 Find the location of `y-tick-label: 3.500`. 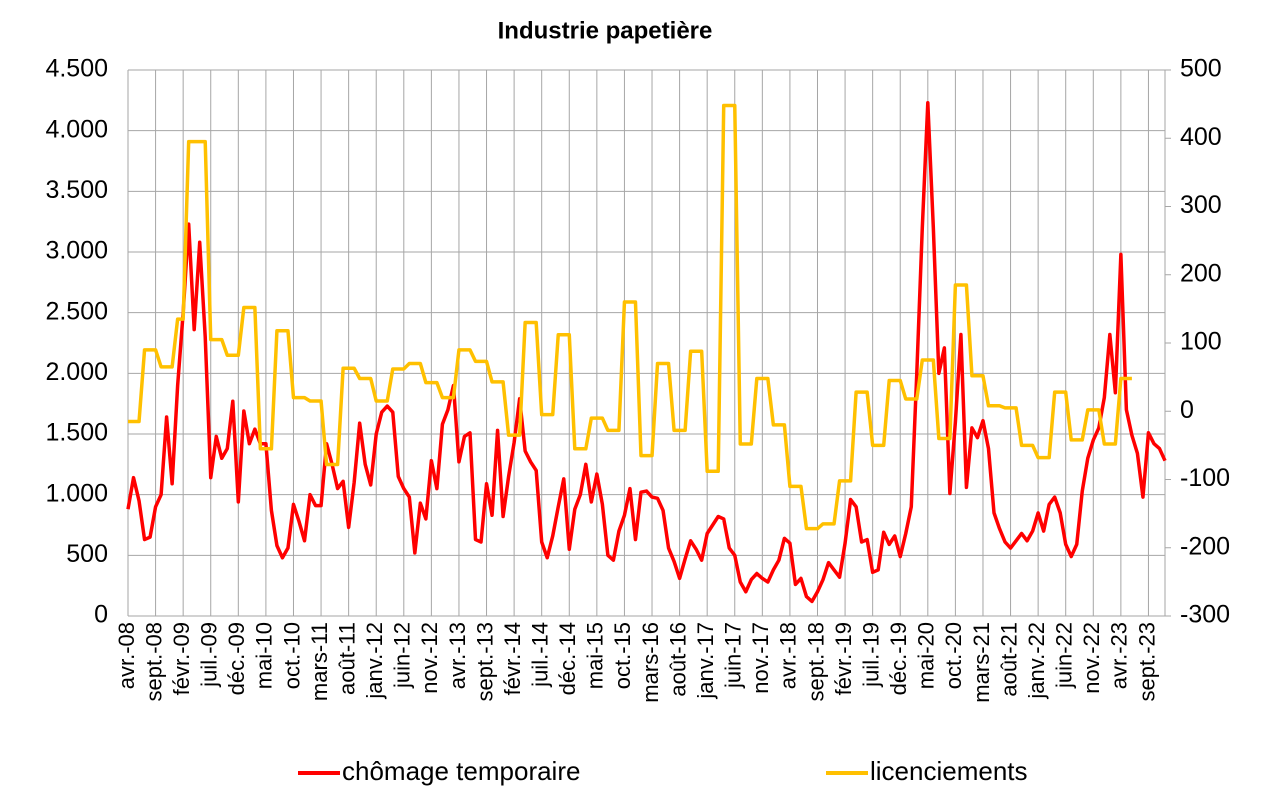

y-tick-label: 3.500 is located at coordinates (76, 190).